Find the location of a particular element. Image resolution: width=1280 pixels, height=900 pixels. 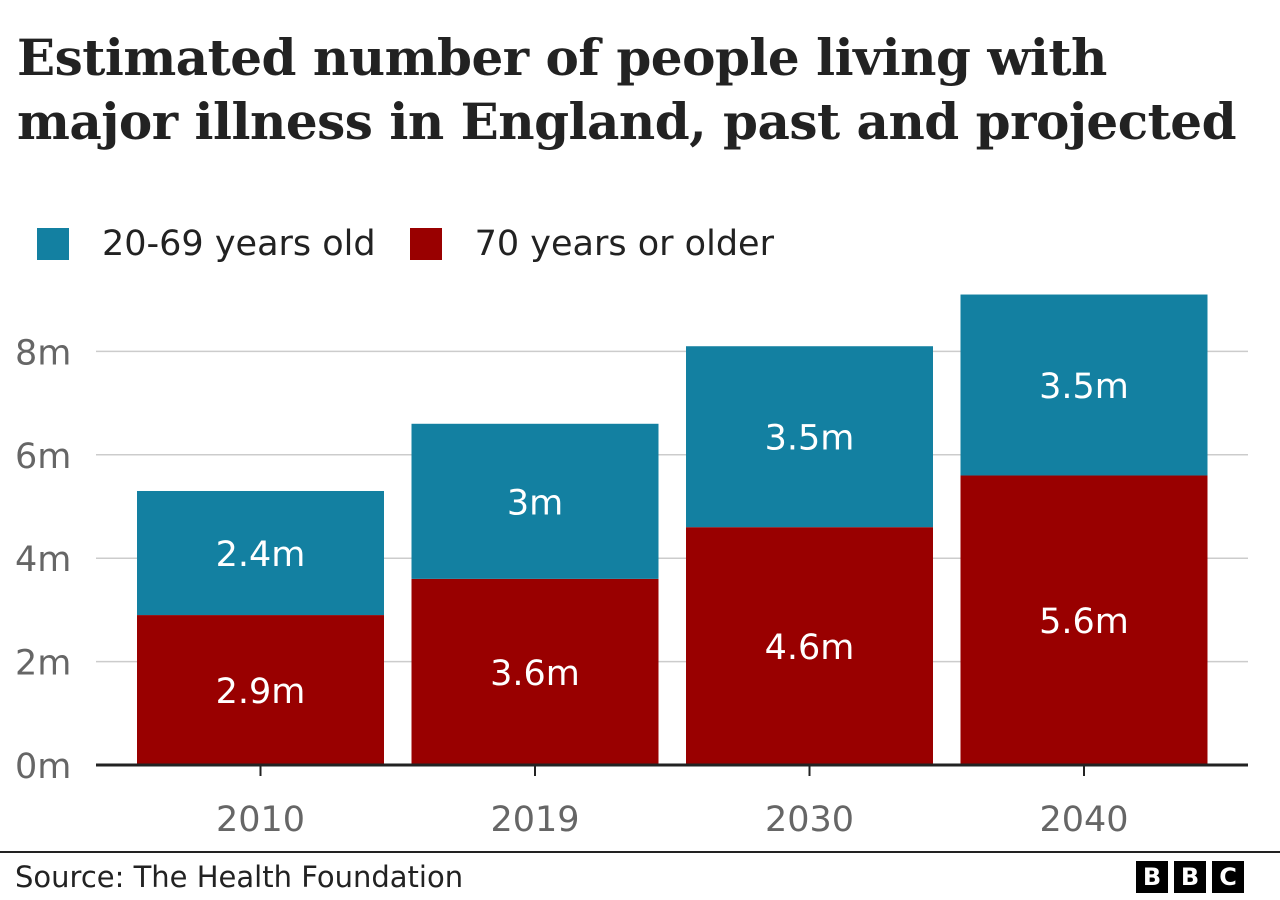

data-label-2010-older: 2.9m is located at coordinates (261, 692).